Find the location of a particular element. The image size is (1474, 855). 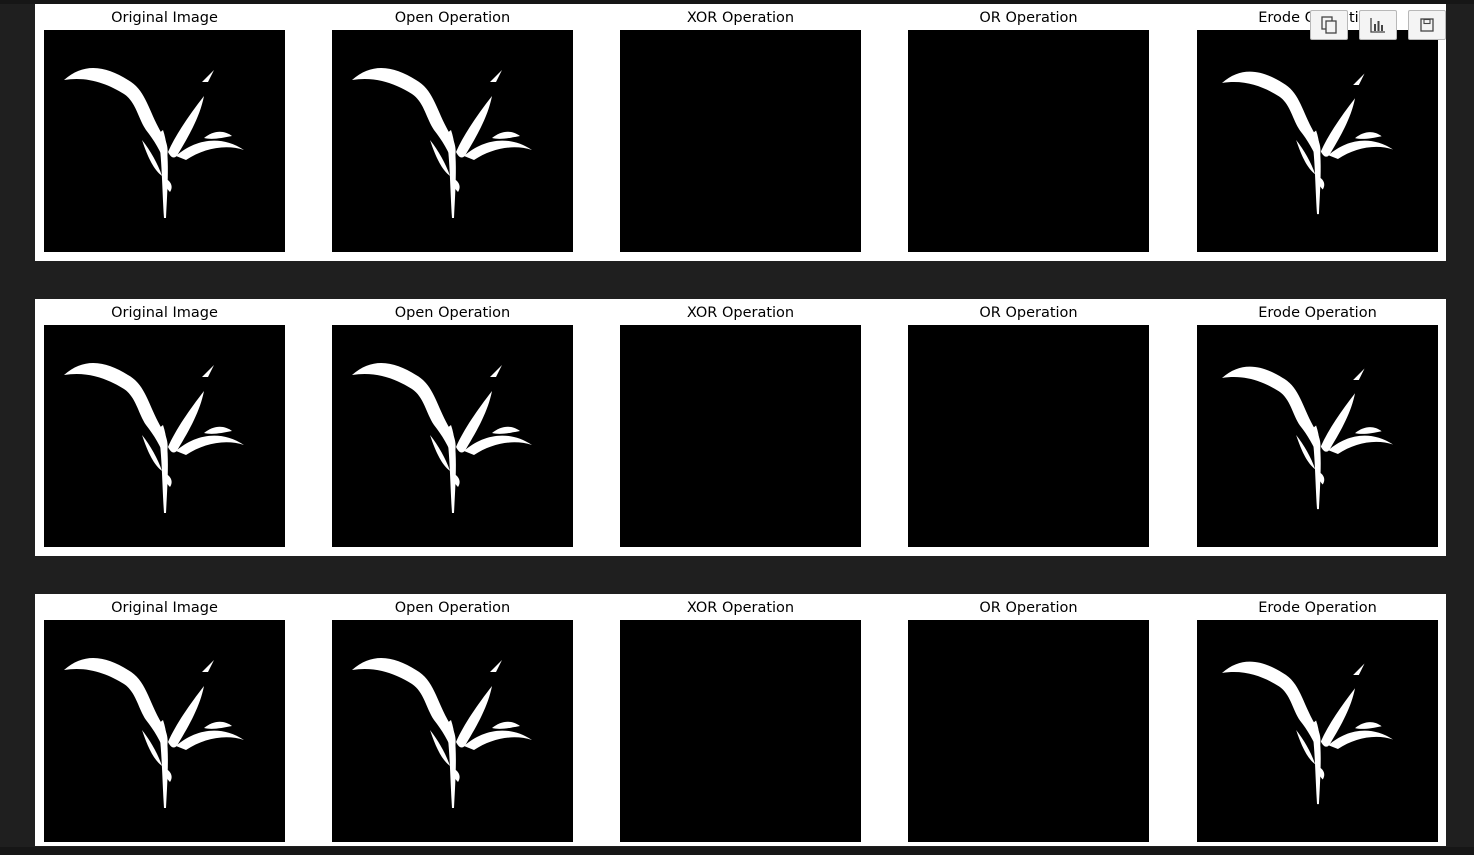

status-bar is located at coordinates (737, 851).